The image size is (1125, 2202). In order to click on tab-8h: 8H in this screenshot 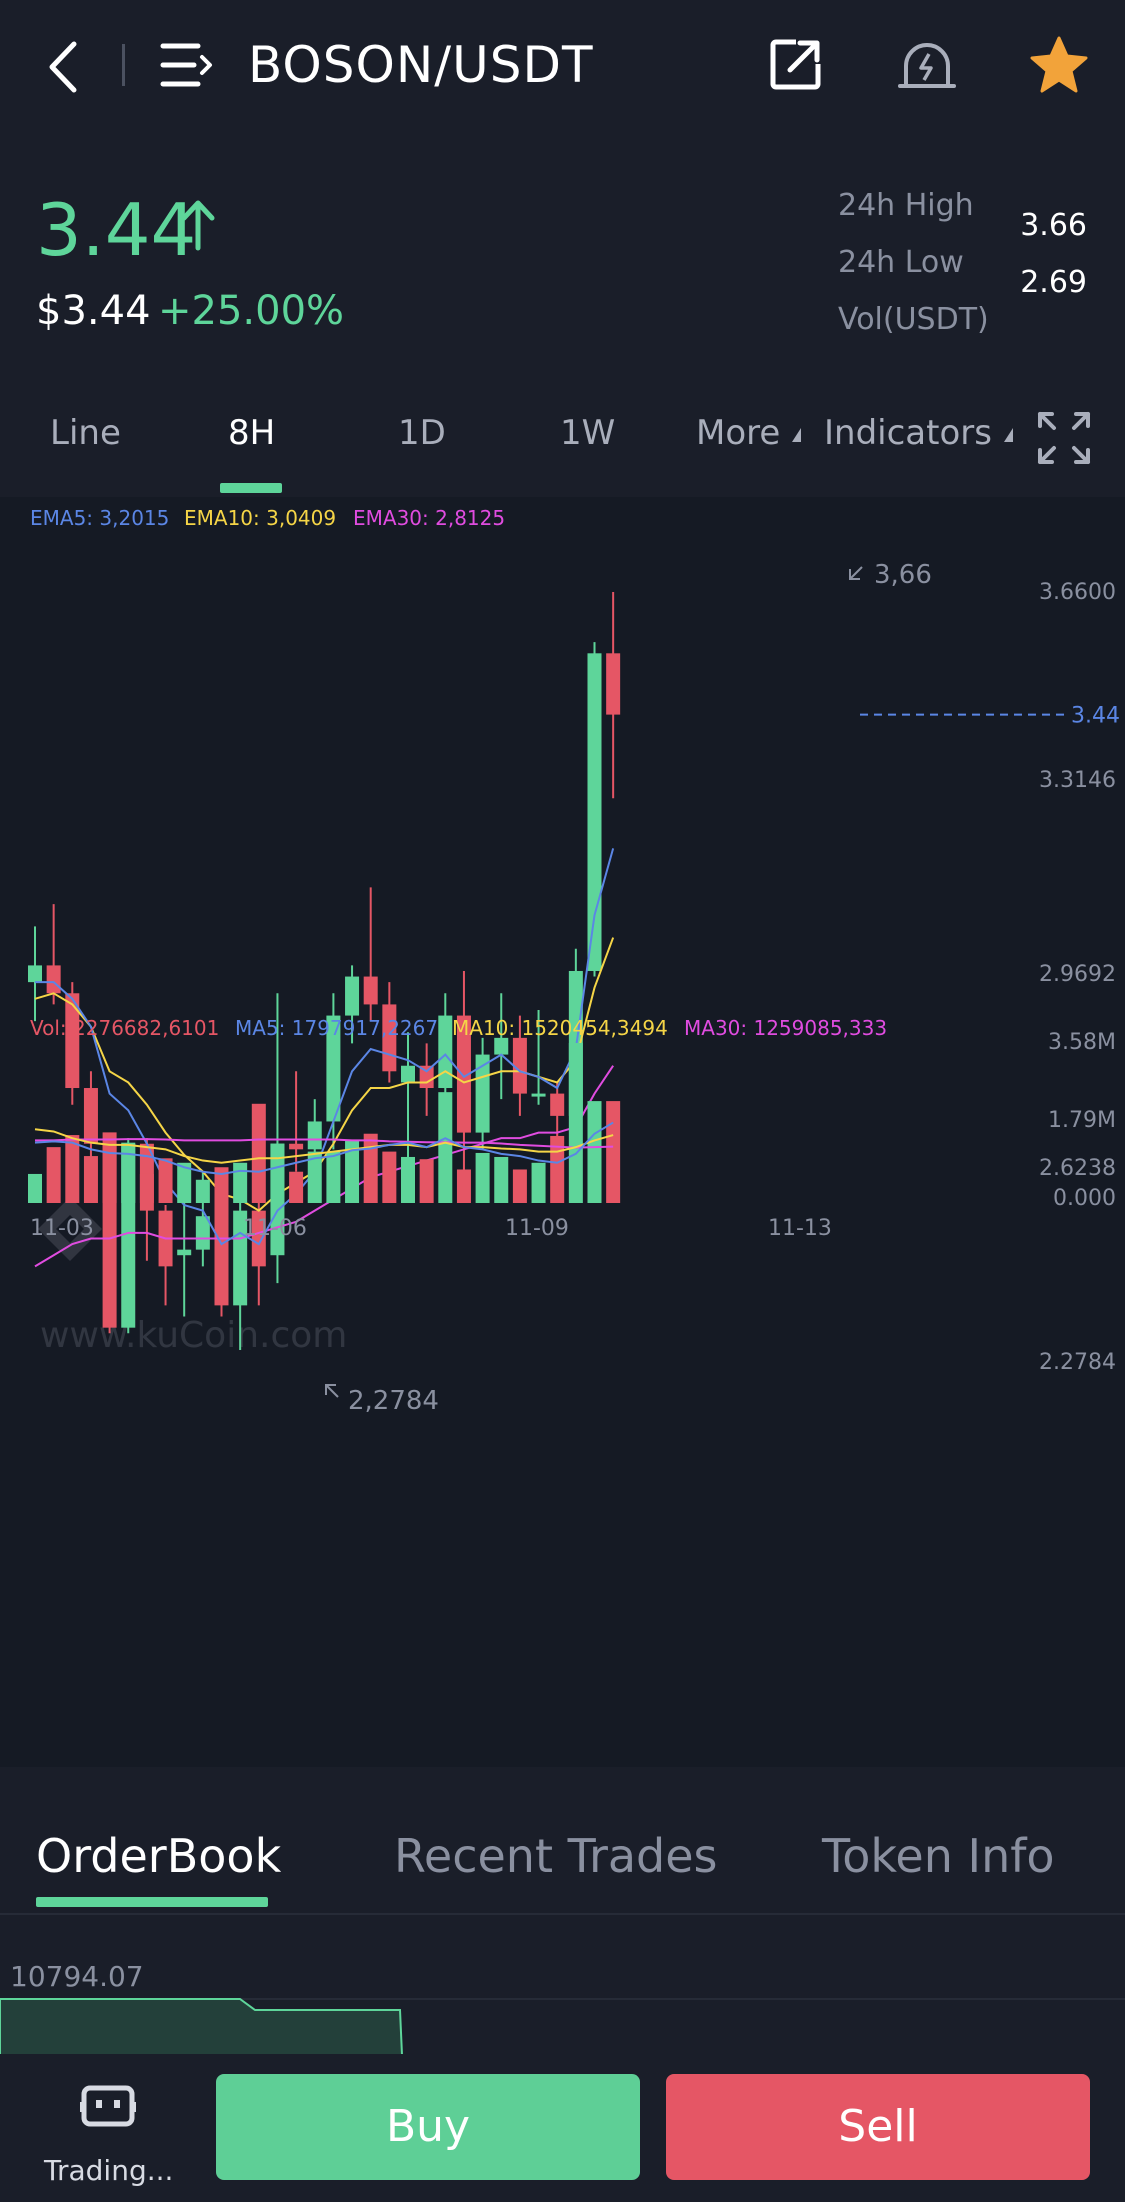, I will do `click(252, 433)`.